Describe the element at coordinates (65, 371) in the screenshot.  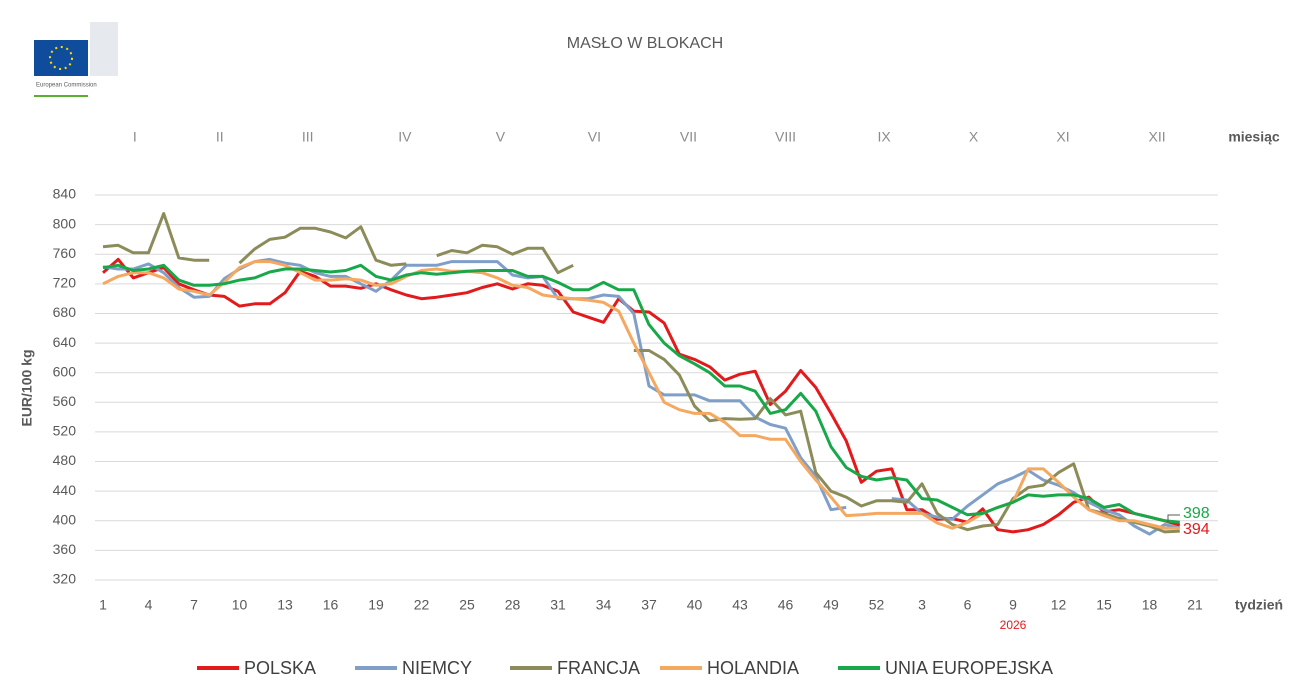
I see `y-tick-label: 600` at that location.